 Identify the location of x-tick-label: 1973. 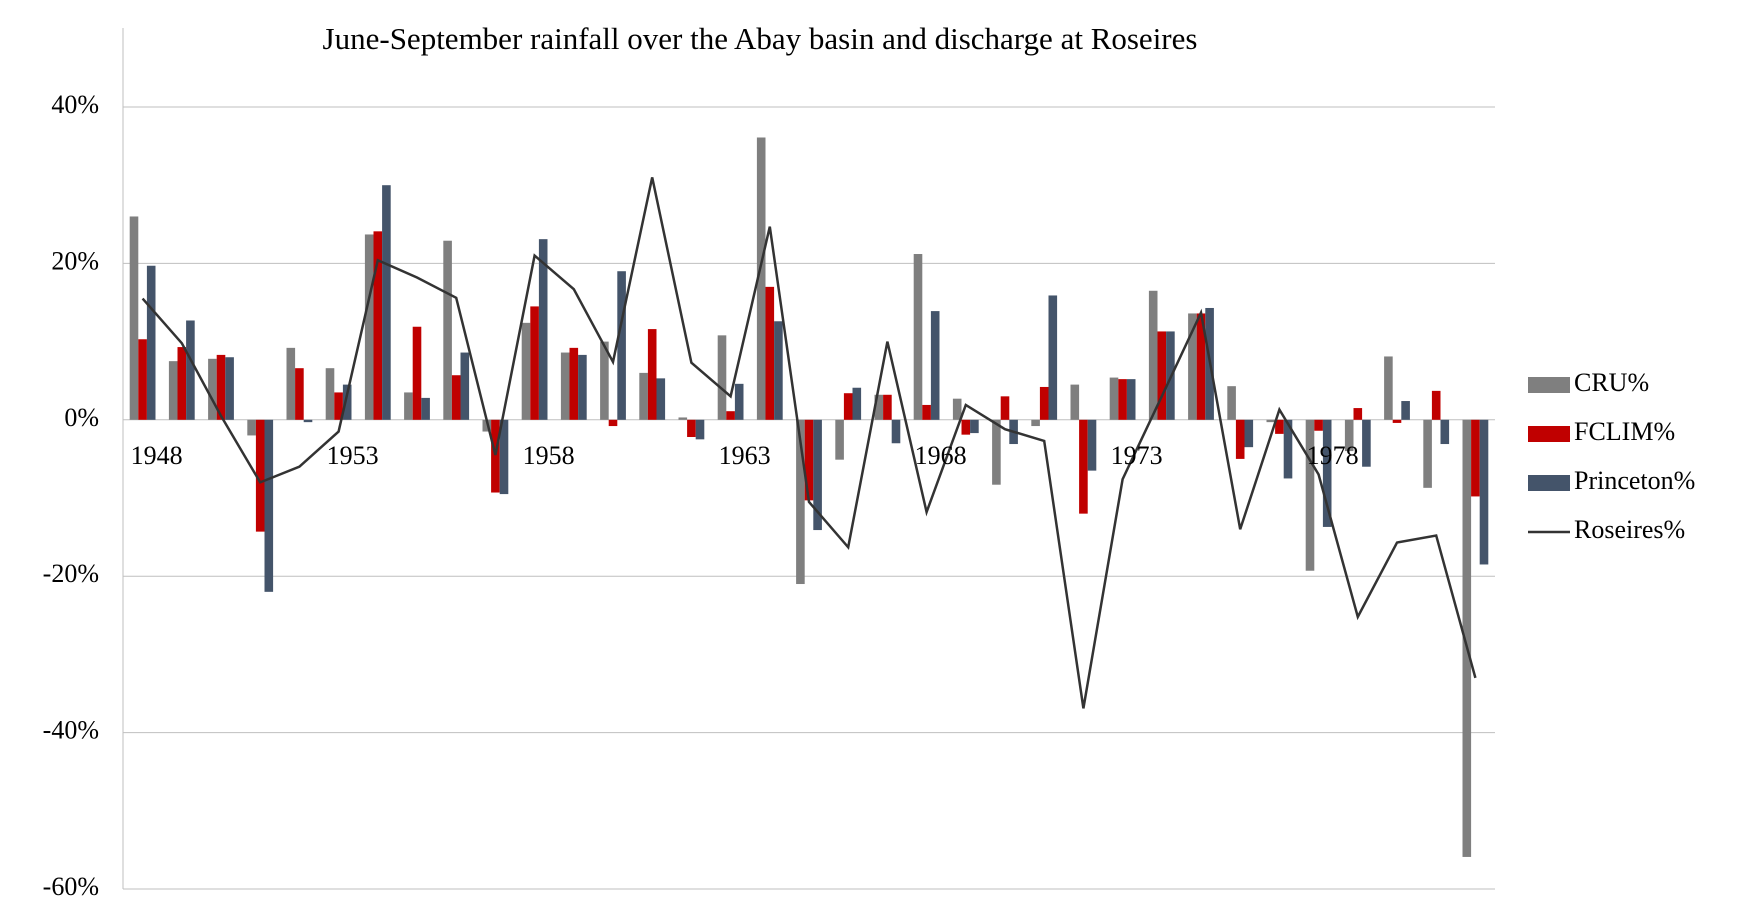
(1137, 455).